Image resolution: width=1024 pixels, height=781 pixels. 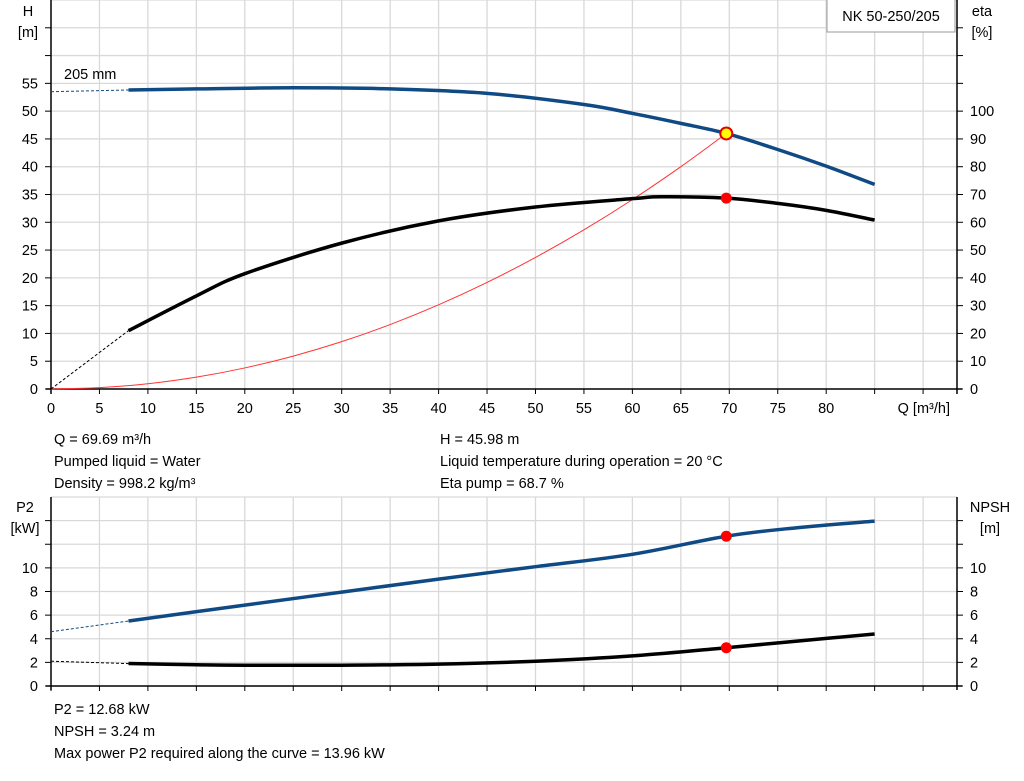 What do you see at coordinates (978, 140) in the screenshot?
I see `y-tick-label-right: 90` at bounding box center [978, 140].